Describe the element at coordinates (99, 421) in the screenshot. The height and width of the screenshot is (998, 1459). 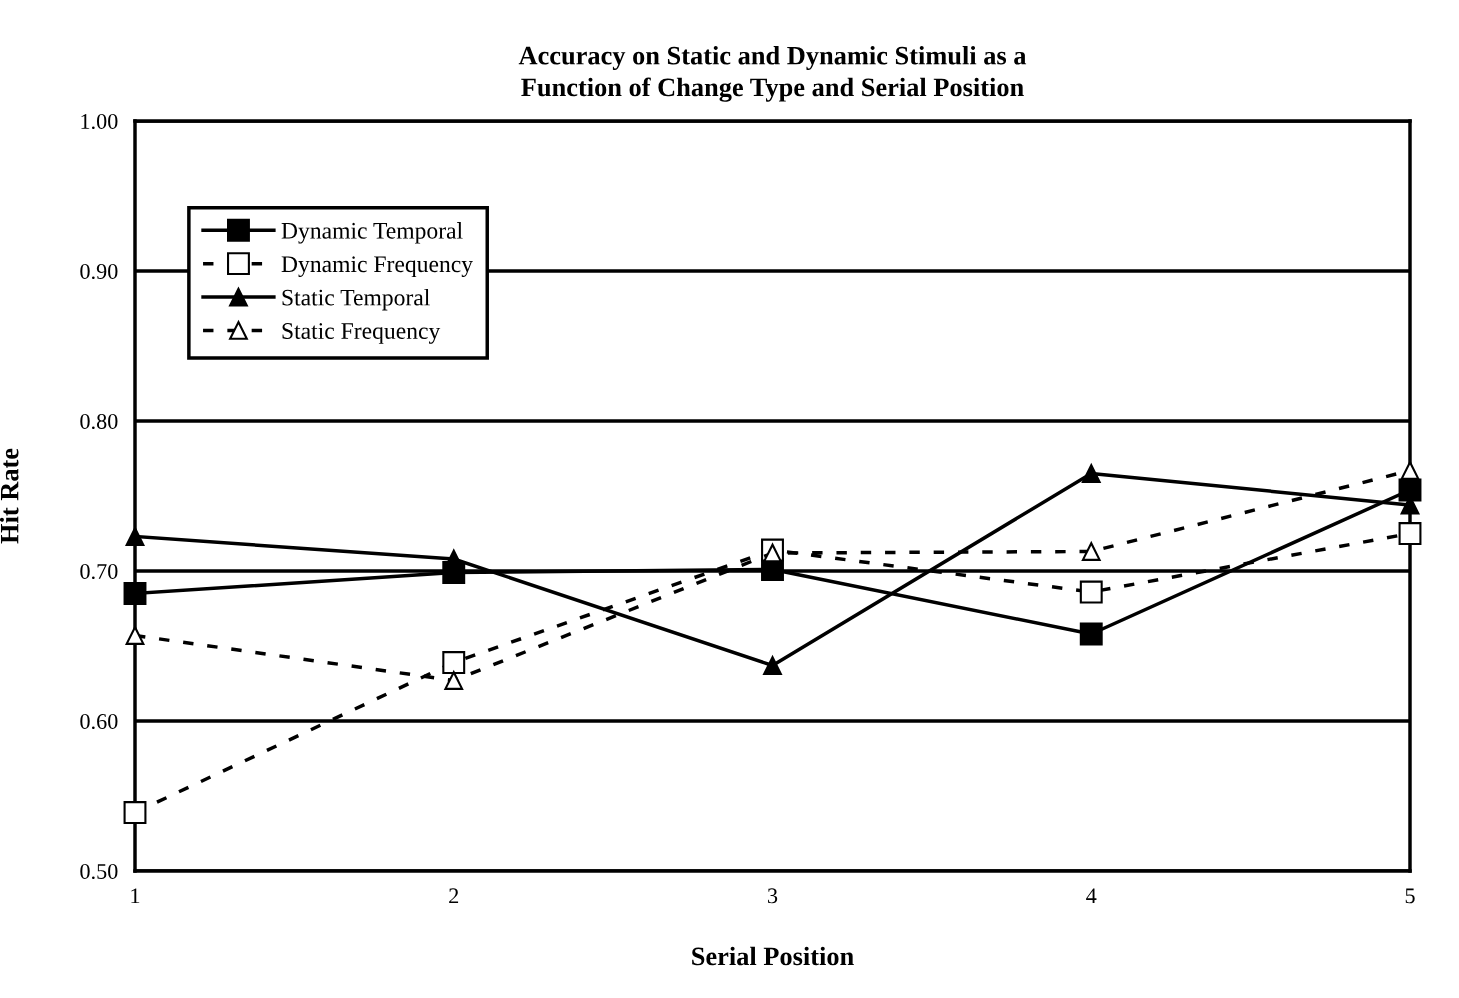
I see `y-tick-label: 0.80` at that location.